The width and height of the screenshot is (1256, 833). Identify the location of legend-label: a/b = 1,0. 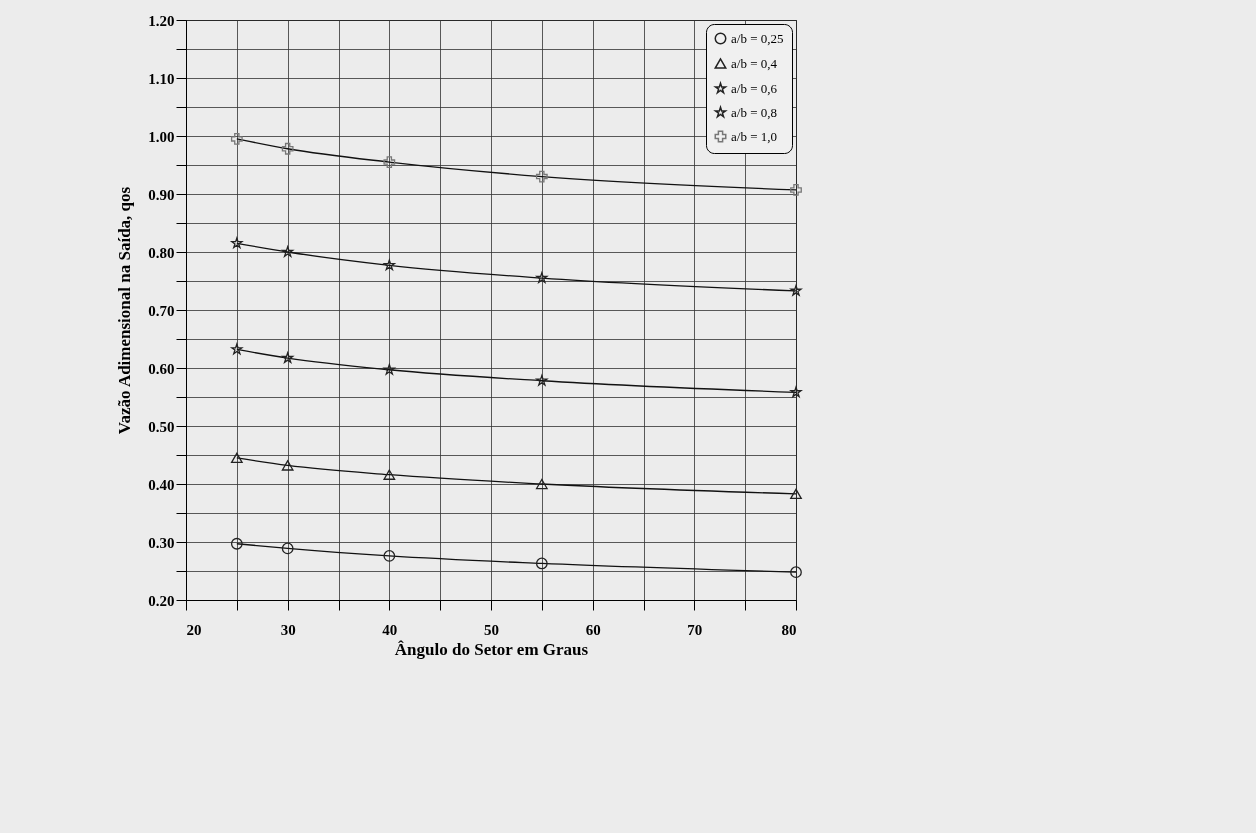
(754, 136).